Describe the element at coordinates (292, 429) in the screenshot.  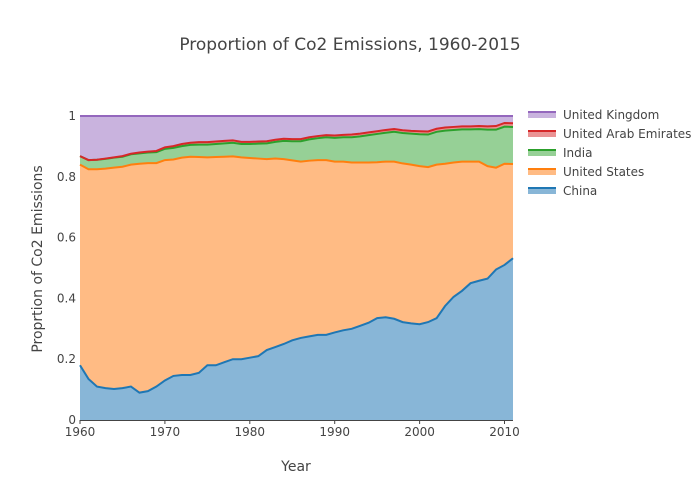
I see `x-ticks: 1960 1970 1980 1990 2000 2010` at that location.